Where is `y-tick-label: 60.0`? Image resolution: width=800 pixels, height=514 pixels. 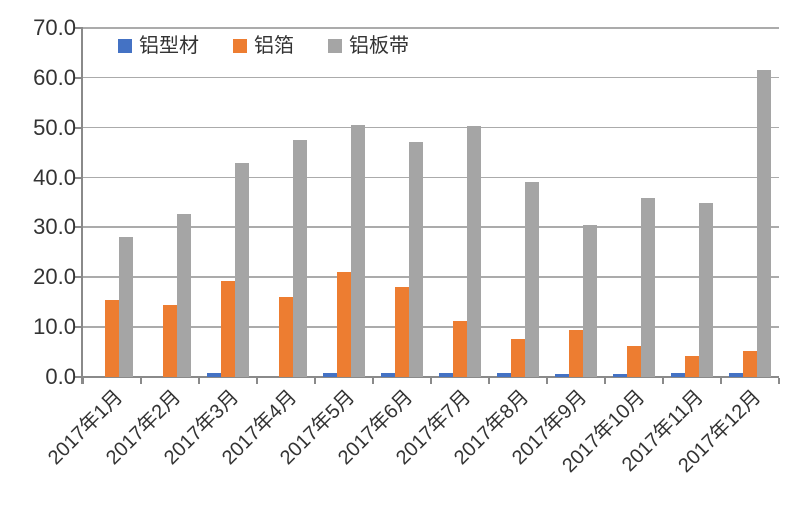
y-tick-label: 60.0 is located at coordinates (54, 77).